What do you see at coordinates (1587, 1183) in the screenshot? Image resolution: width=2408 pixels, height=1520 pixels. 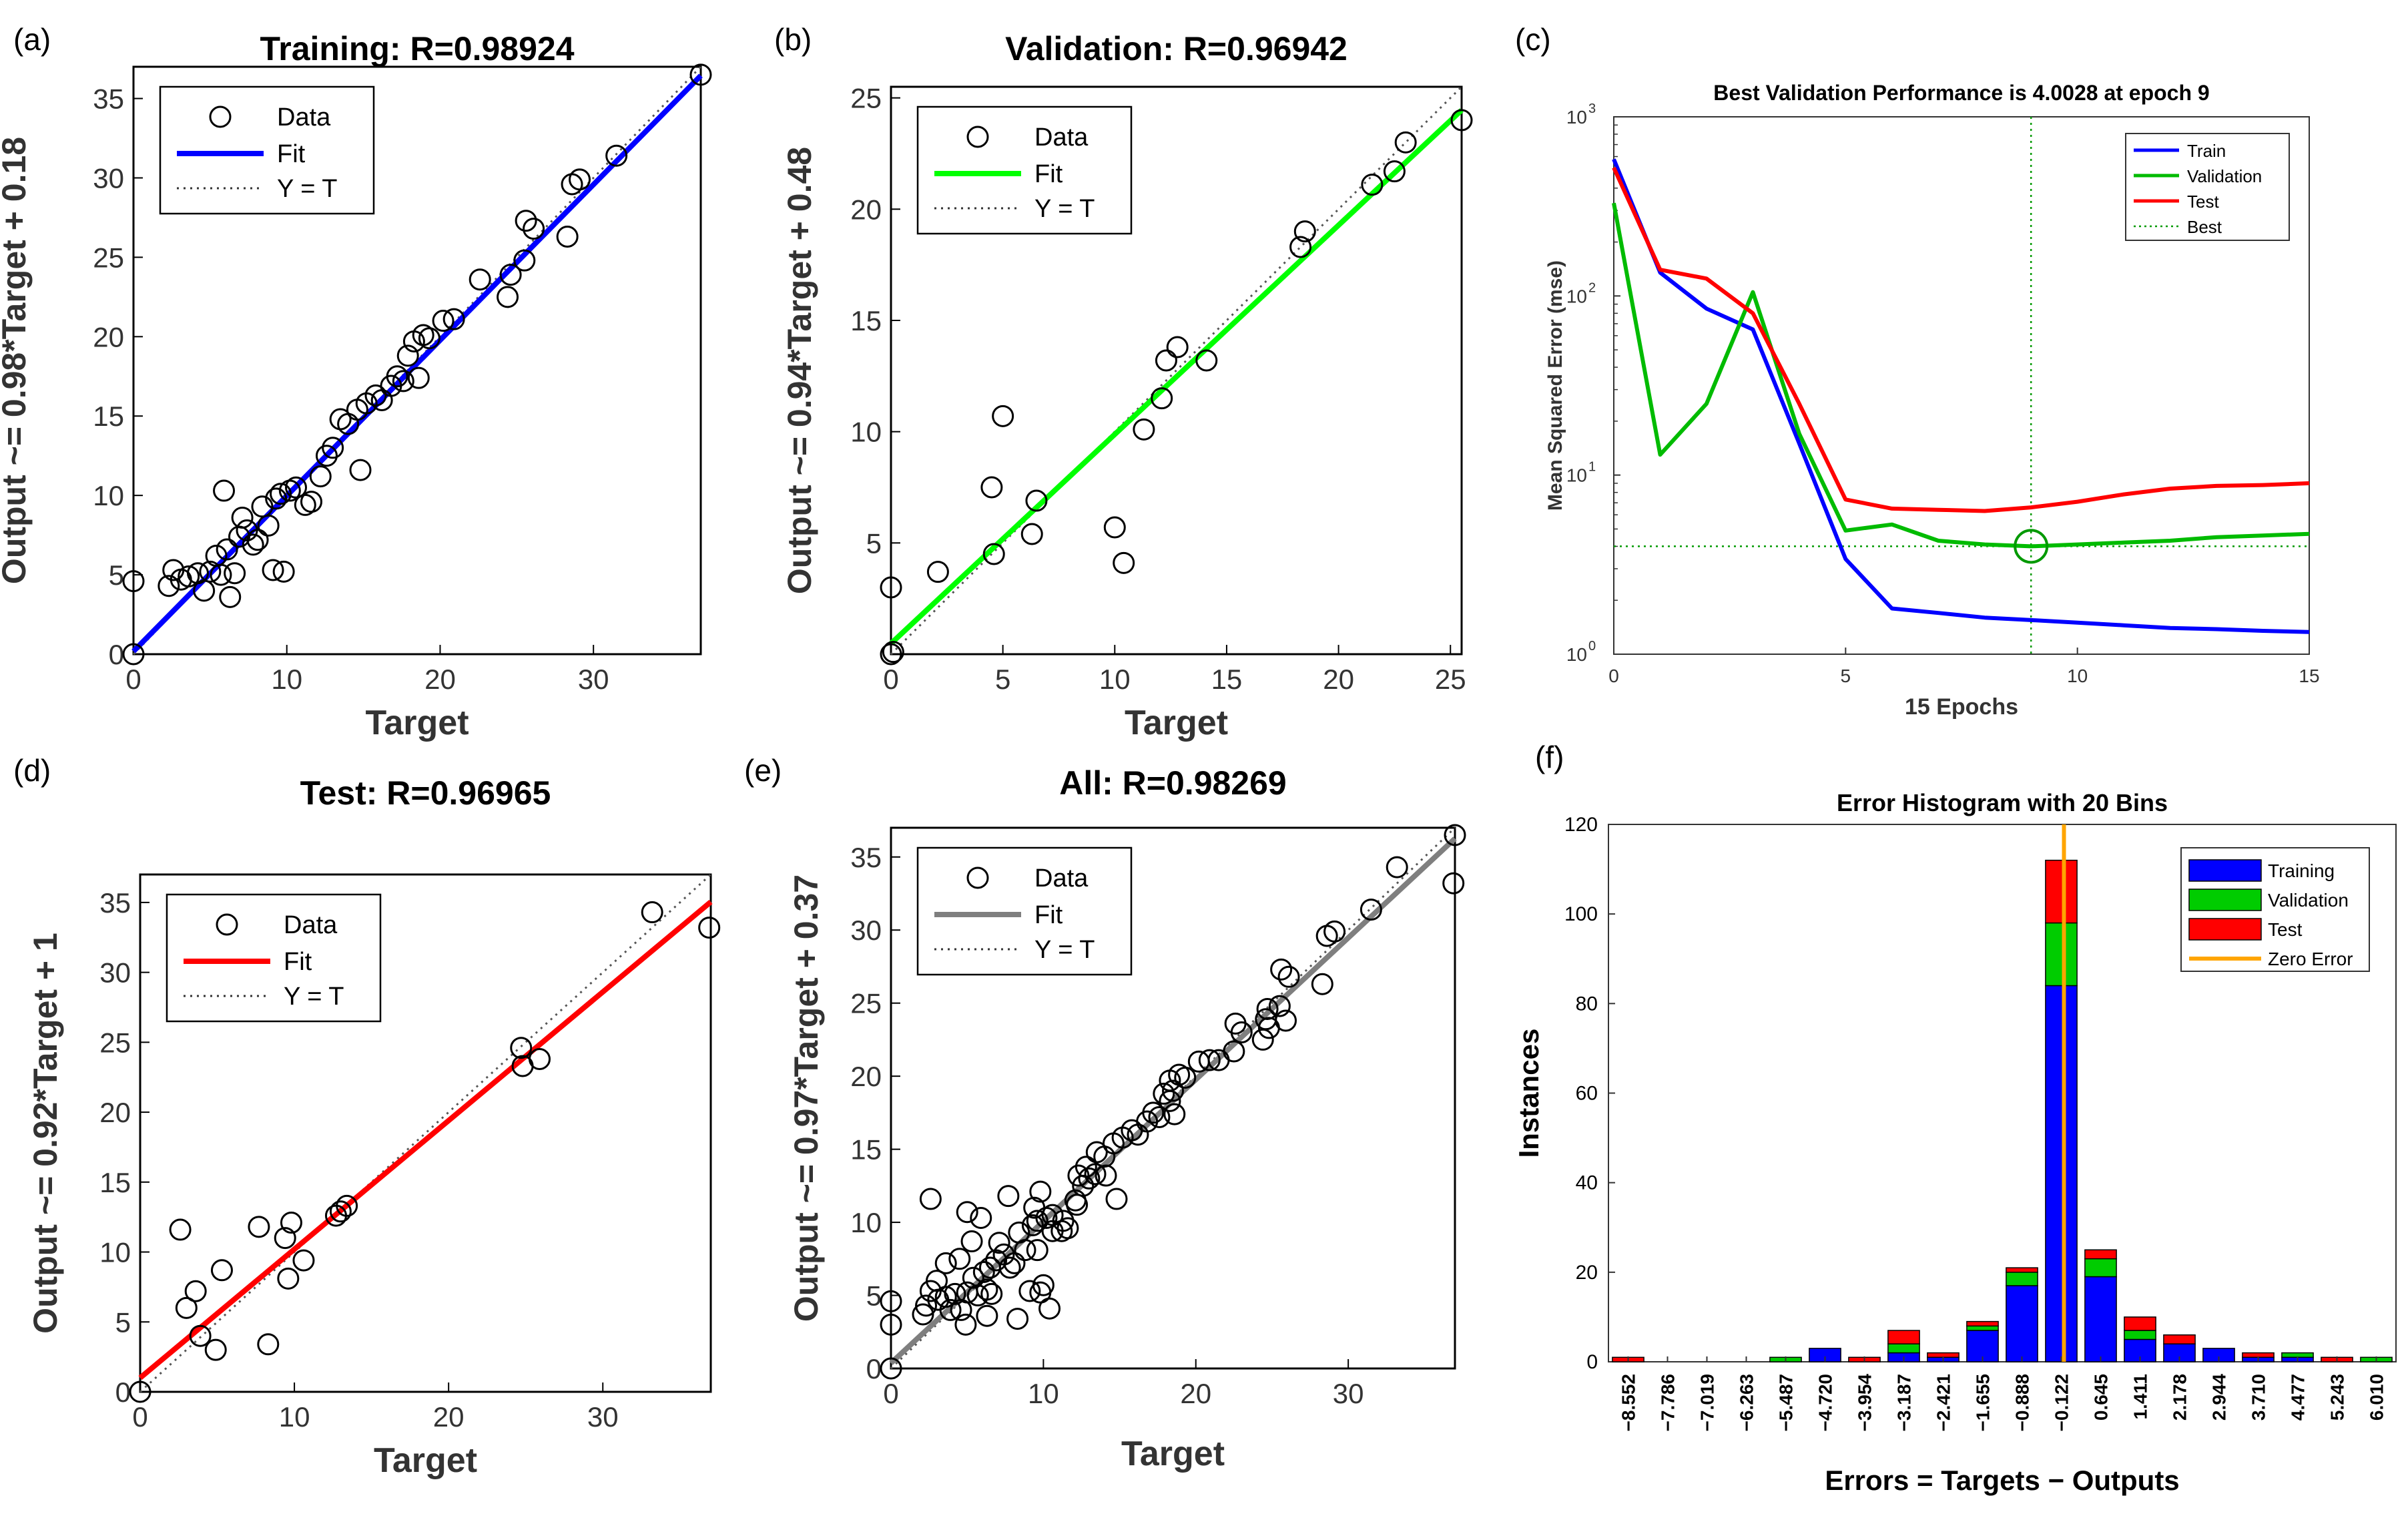 I see `y-tick-label: 40` at bounding box center [1587, 1183].